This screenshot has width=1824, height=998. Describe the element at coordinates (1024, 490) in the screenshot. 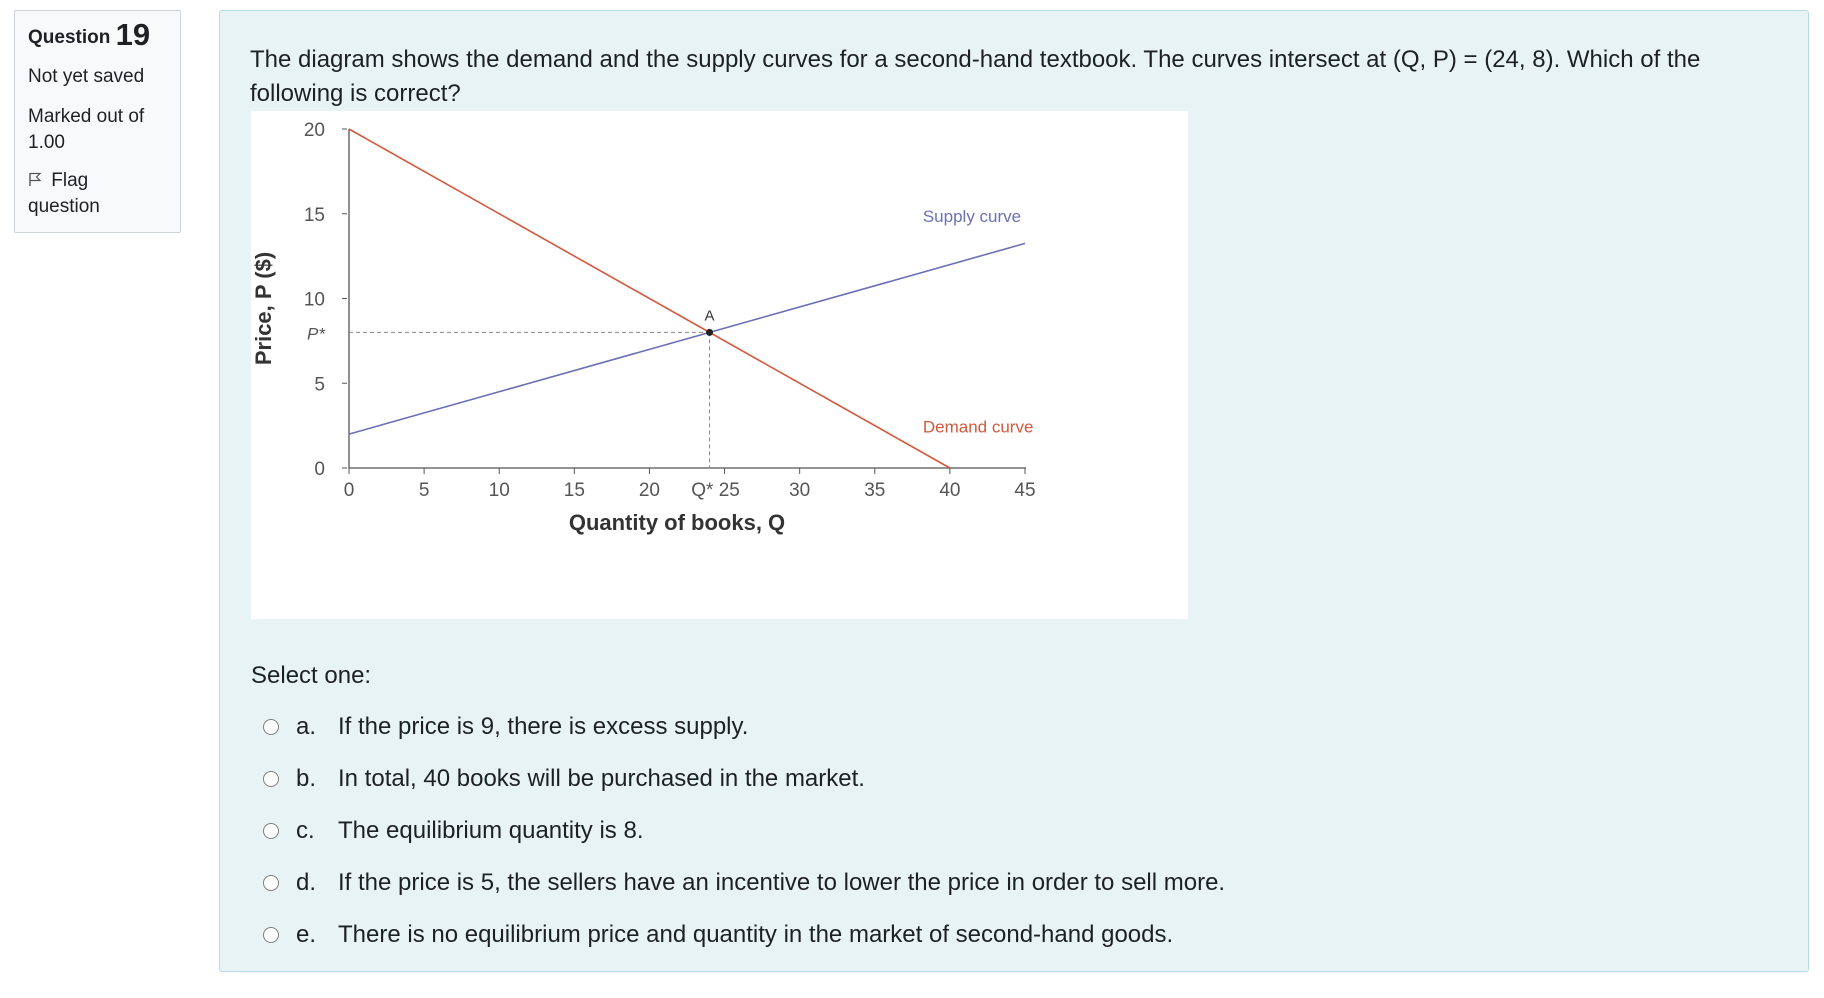

I see `x-tick-label: 45` at that location.